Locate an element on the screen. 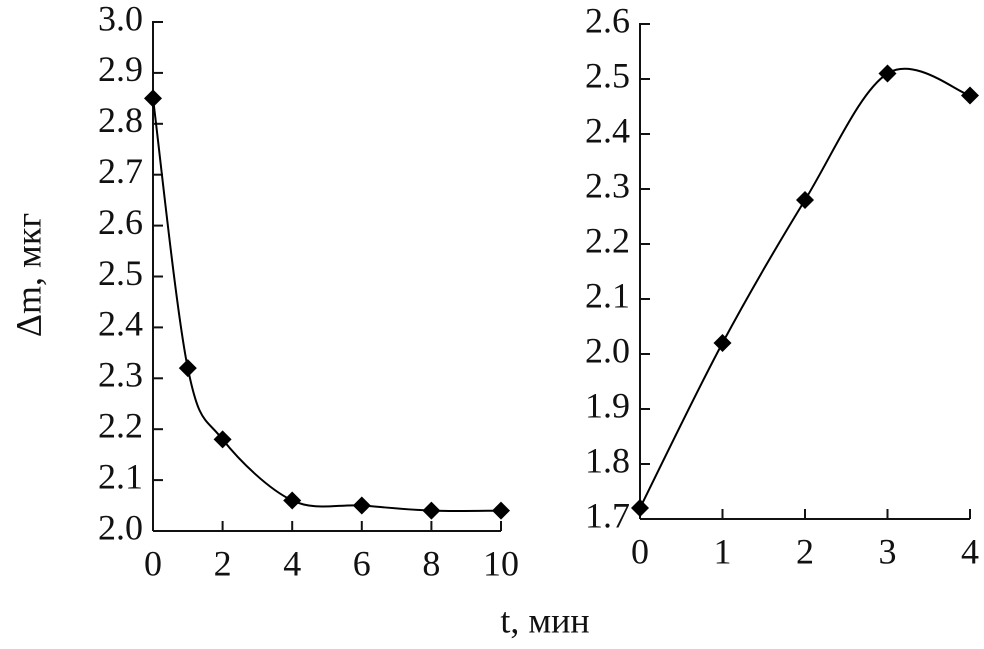 The width and height of the screenshot is (984, 649). y-axis-label: Δm, мкг is located at coordinates (28, 275).